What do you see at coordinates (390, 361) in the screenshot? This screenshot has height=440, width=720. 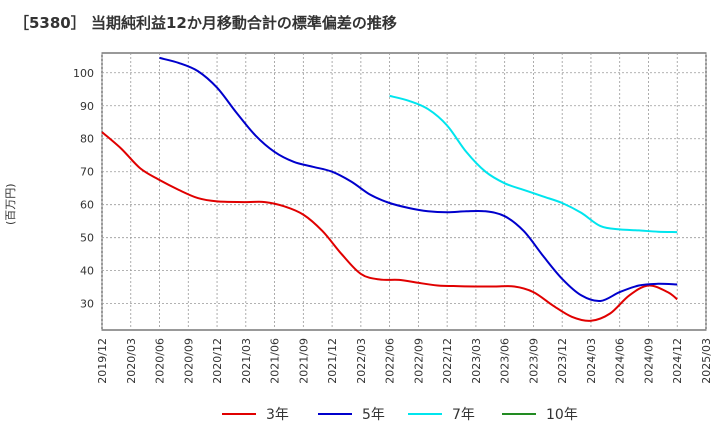 I see `x-tick-label: 2022/06` at bounding box center [390, 361].